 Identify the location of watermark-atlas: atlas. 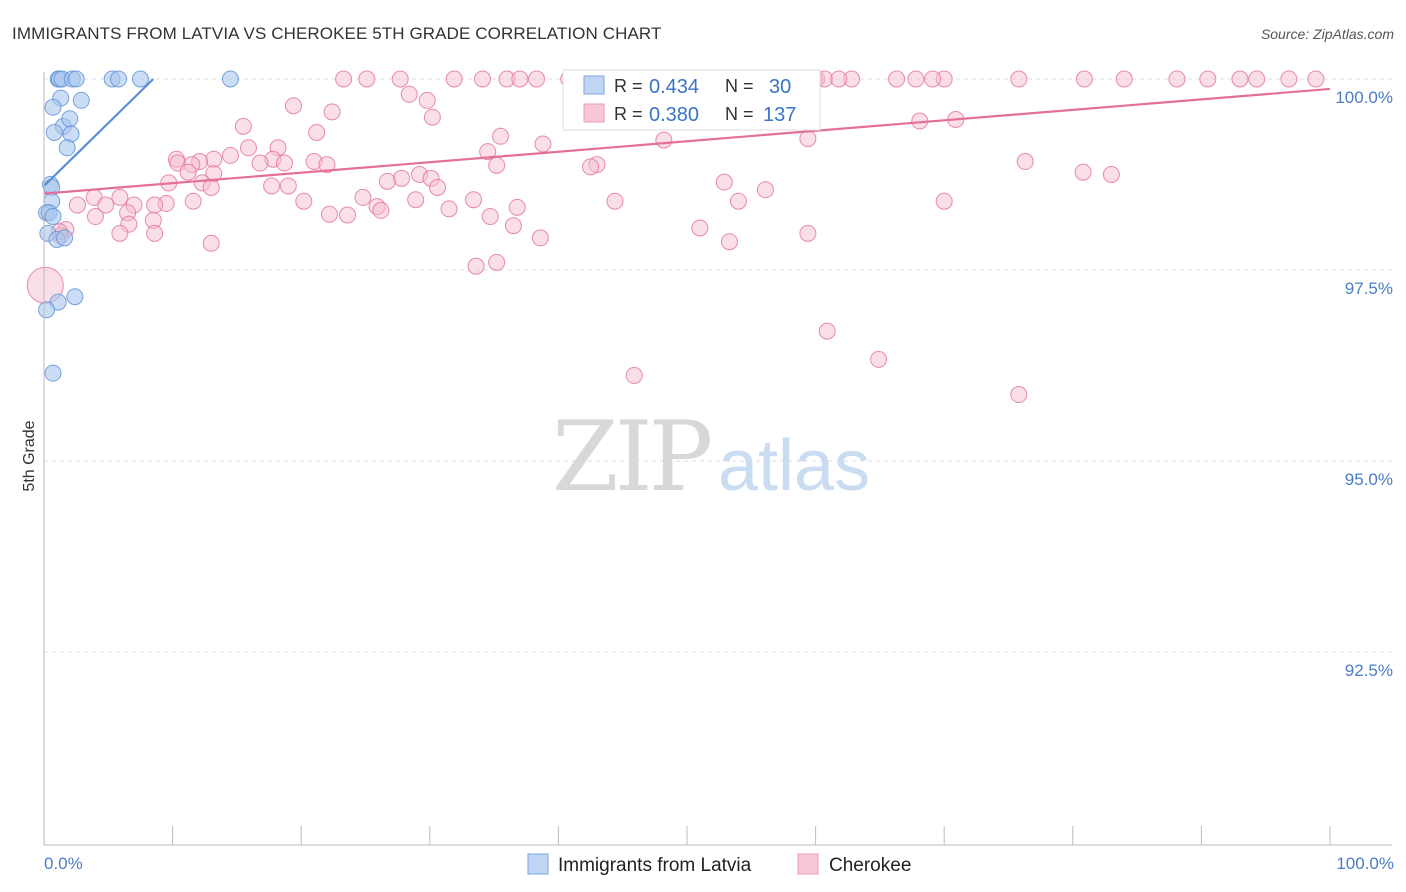
(794, 466).